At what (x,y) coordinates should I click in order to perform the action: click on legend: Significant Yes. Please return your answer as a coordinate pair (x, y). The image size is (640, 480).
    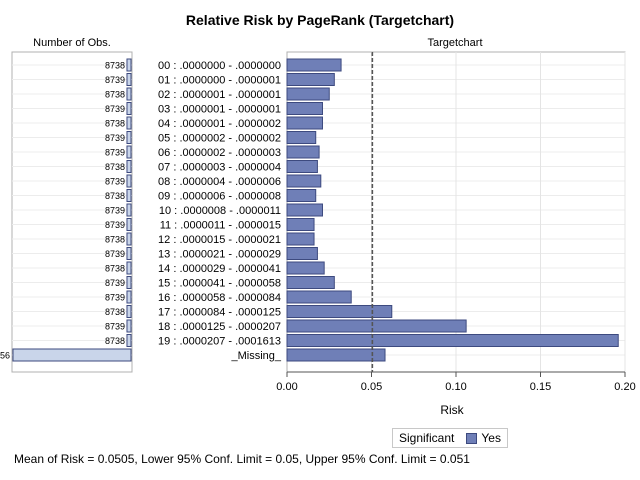
    Looking at the image, I should click on (450, 438).